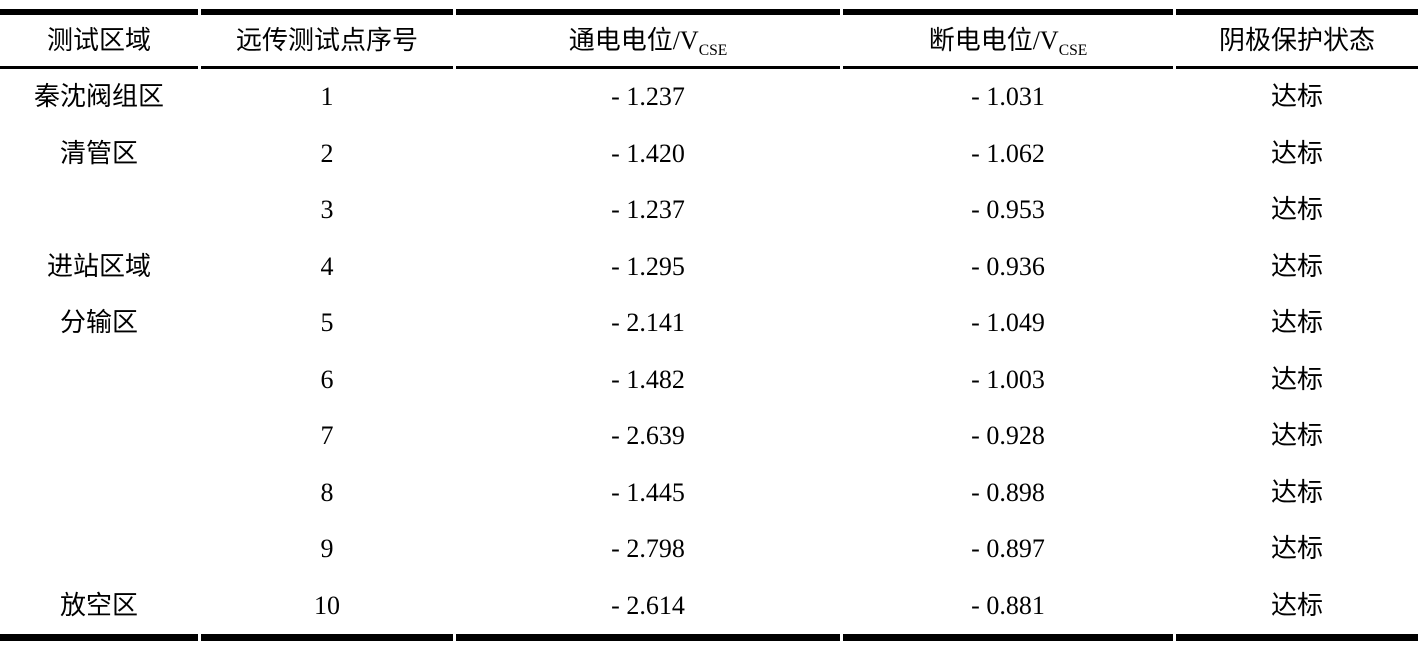  I want to click on cell-point-number: 4, so click(327, 266).